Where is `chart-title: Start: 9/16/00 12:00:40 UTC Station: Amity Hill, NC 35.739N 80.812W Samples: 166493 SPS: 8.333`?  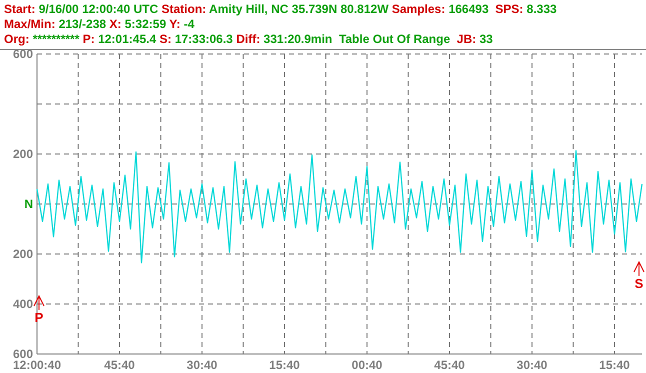 chart-title: Start: 9/16/00 12:00:40 UTC Station: Amity Hill, NC 35.739N 80.812W Samples: 166493 SPS: 8.333 is located at coordinates (280, 9).